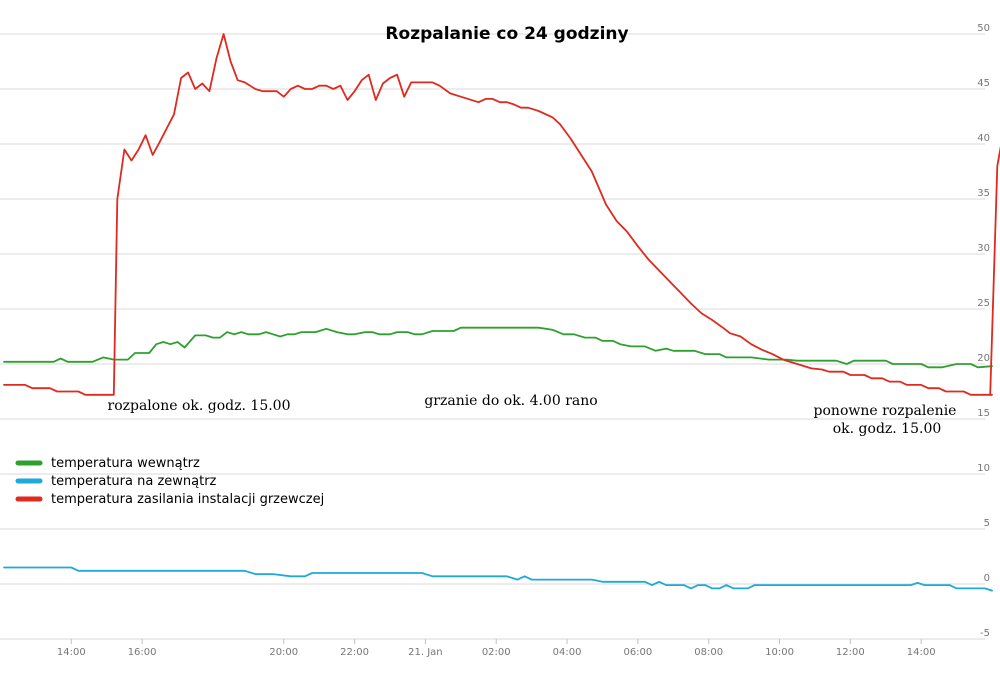  What do you see at coordinates (983, 28) in the screenshot?
I see `y-tick-label-0: 50` at bounding box center [983, 28].